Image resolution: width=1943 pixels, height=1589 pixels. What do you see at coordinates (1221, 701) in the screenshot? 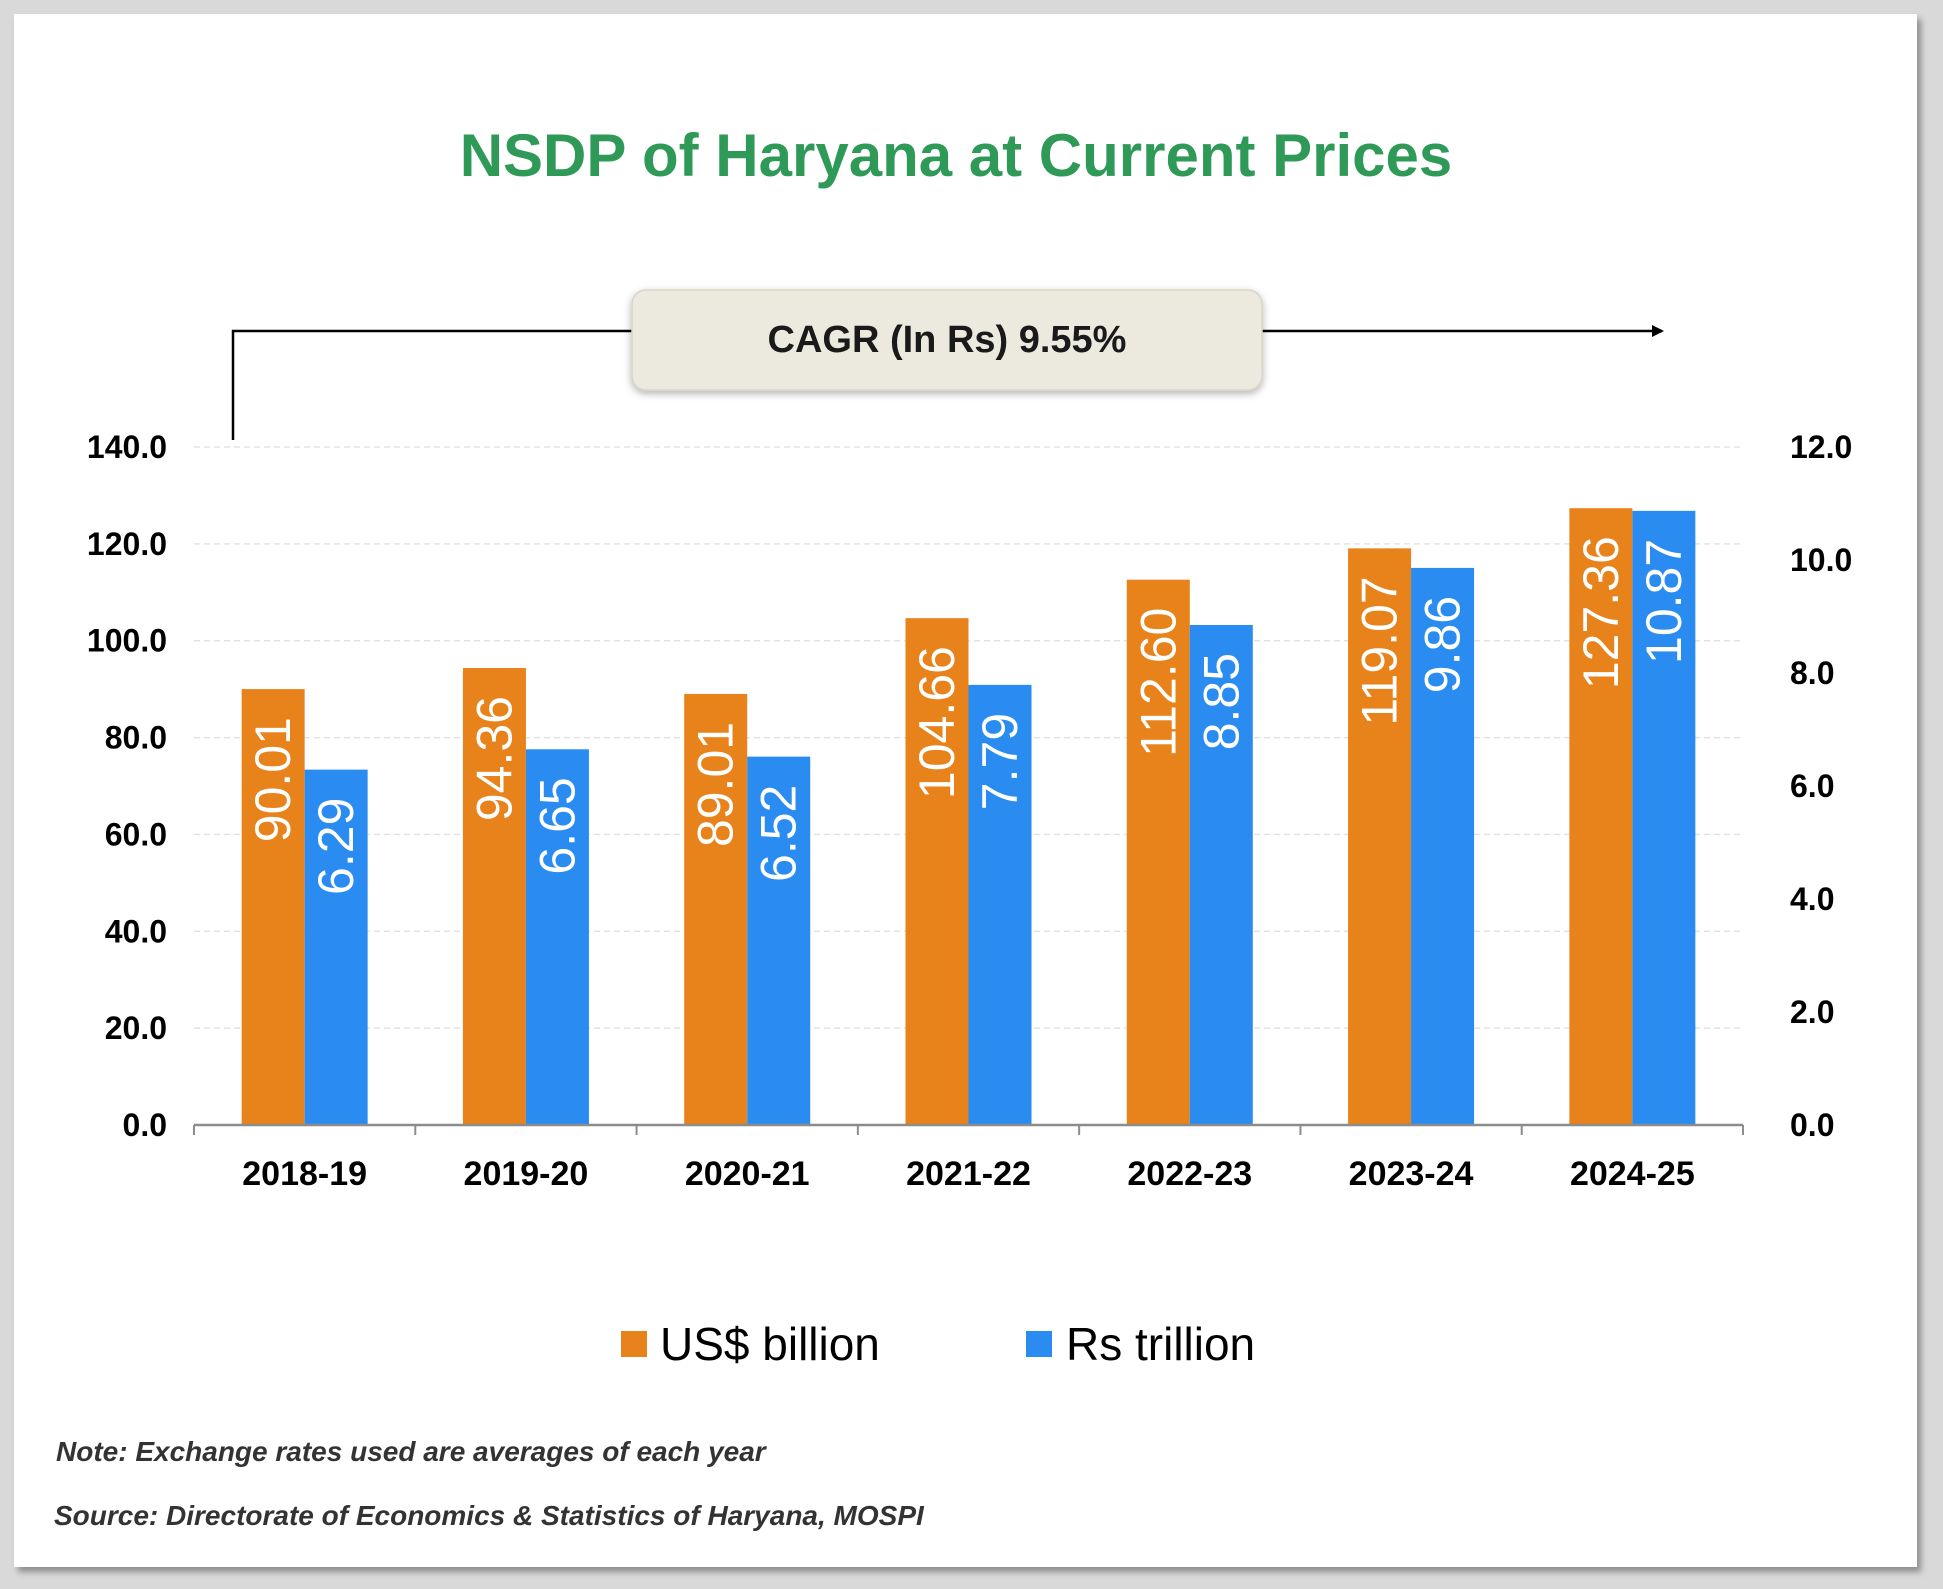
I see `data-label-rs: 8.85` at bounding box center [1221, 701].